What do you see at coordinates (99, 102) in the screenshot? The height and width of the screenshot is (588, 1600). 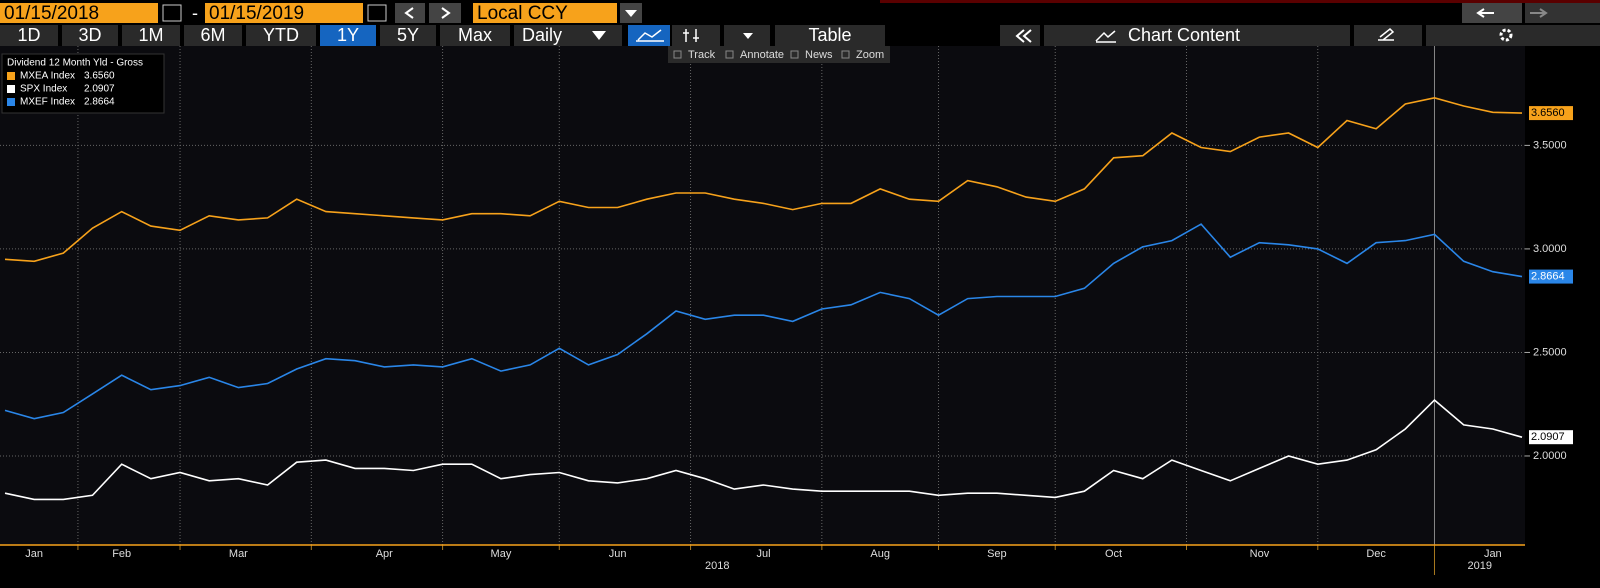 I see `legend-value: 2.8664` at bounding box center [99, 102].